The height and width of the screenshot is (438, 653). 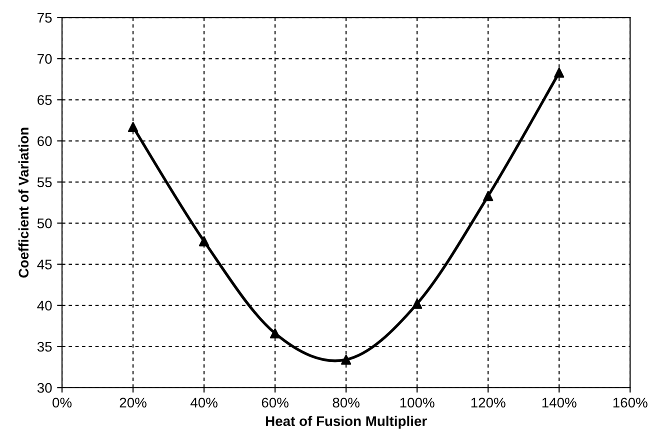 I want to click on x-tick-label: 20%, so click(x=133, y=403).